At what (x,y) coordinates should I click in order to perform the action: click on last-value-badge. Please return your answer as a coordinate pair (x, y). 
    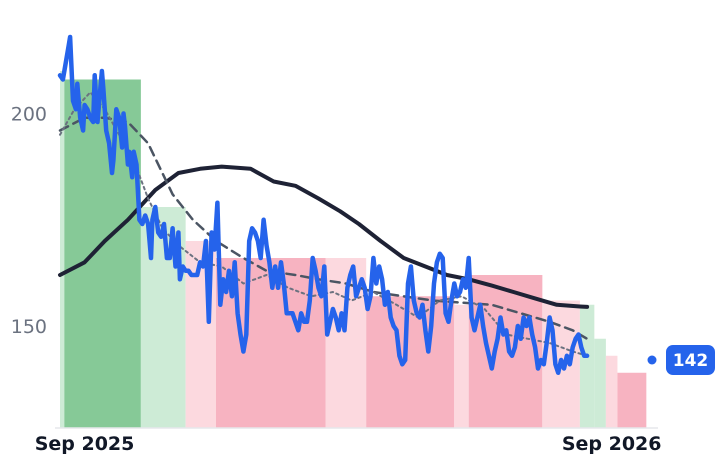
    Looking at the image, I should click on (690, 360).